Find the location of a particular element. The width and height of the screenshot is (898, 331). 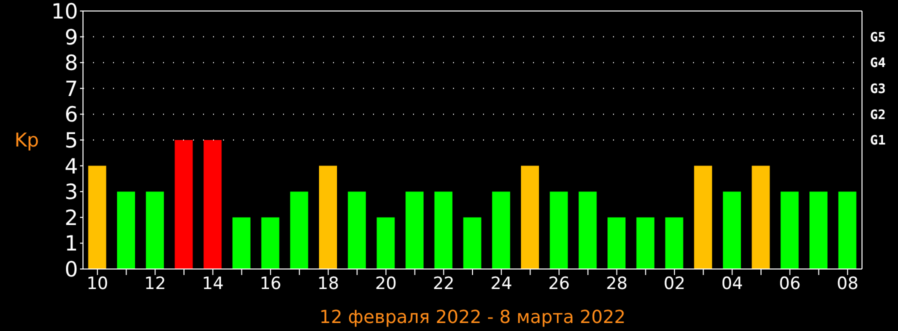

x-tick-label: 10 is located at coordinates (97, 284).